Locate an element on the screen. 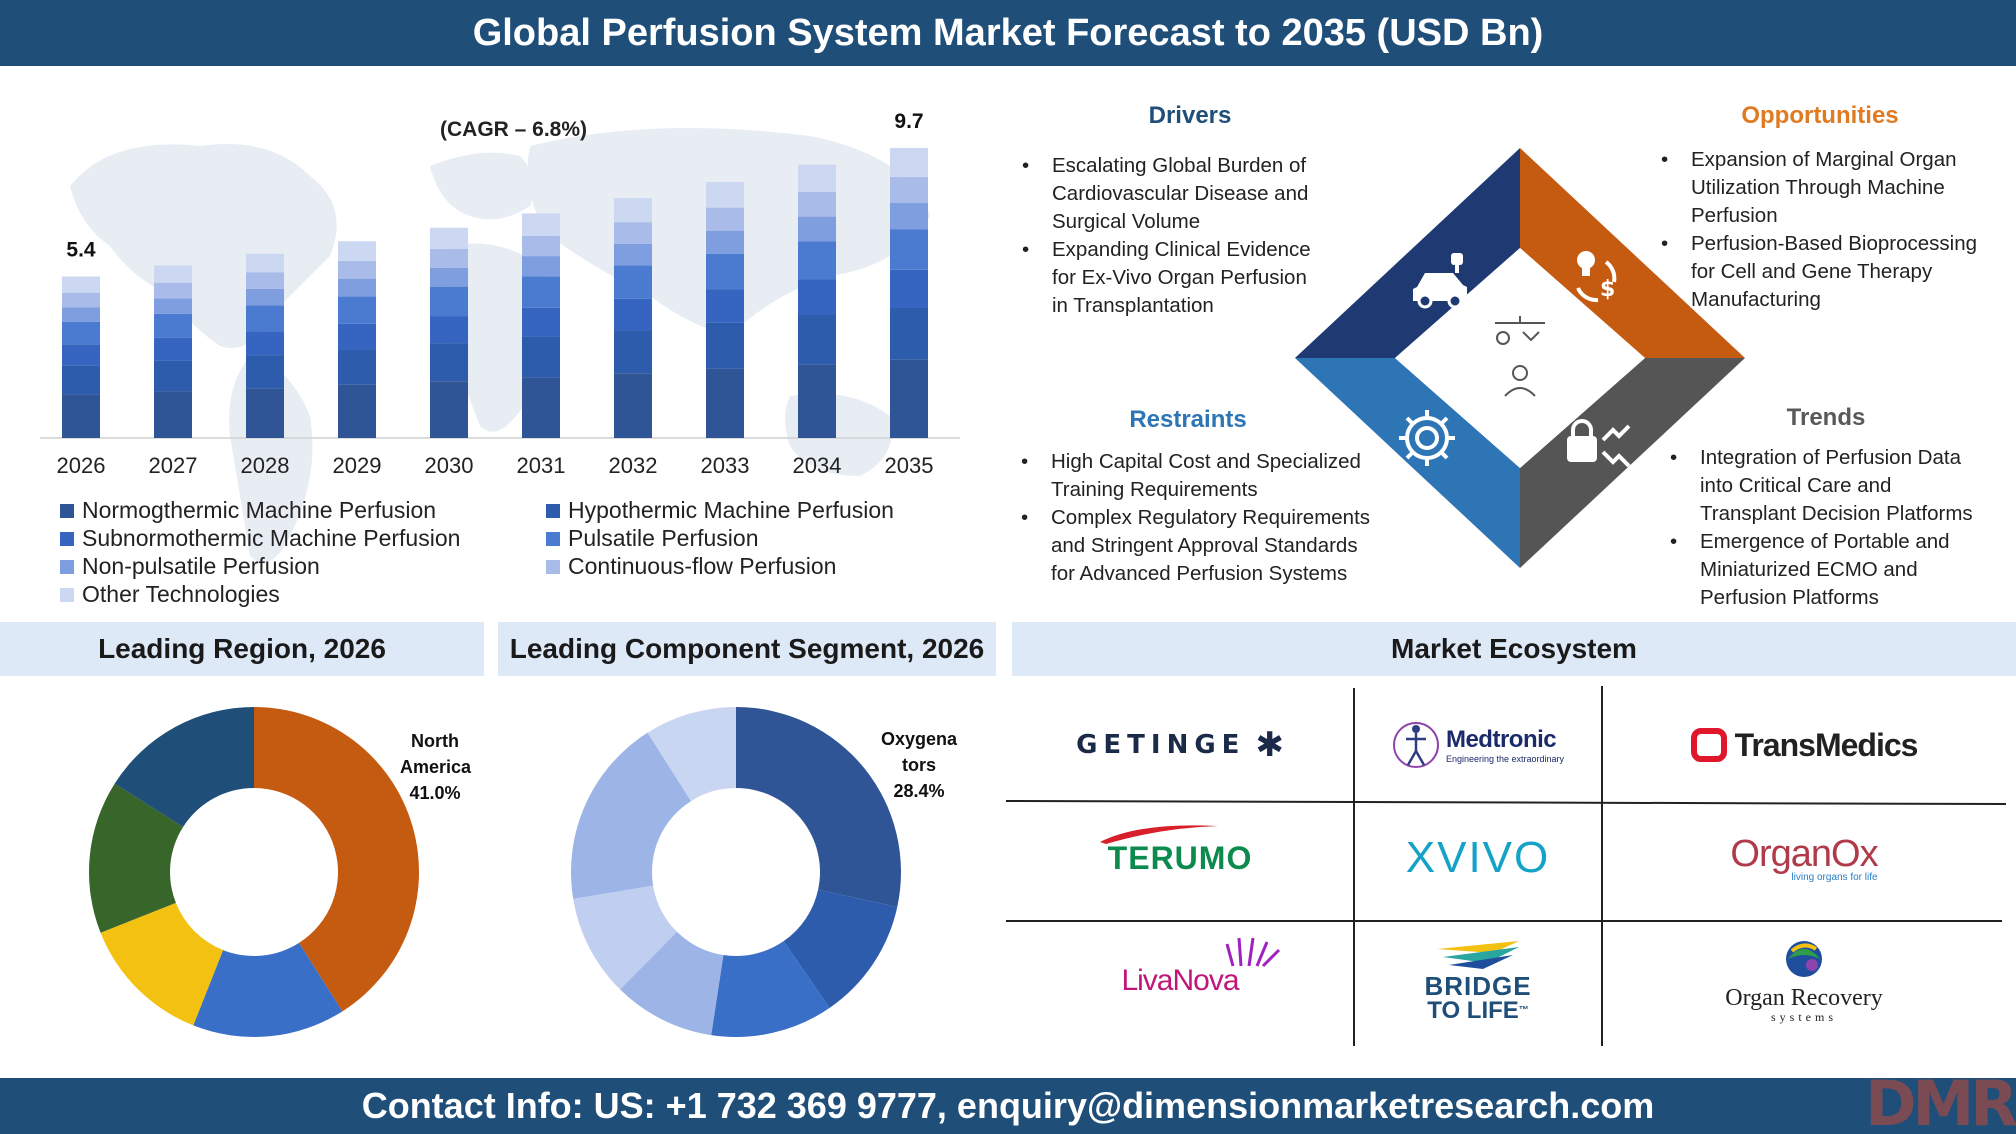 The image size is (2016, 1134). asterisk-icon: ✱ is located at coordinates (1269, 745).